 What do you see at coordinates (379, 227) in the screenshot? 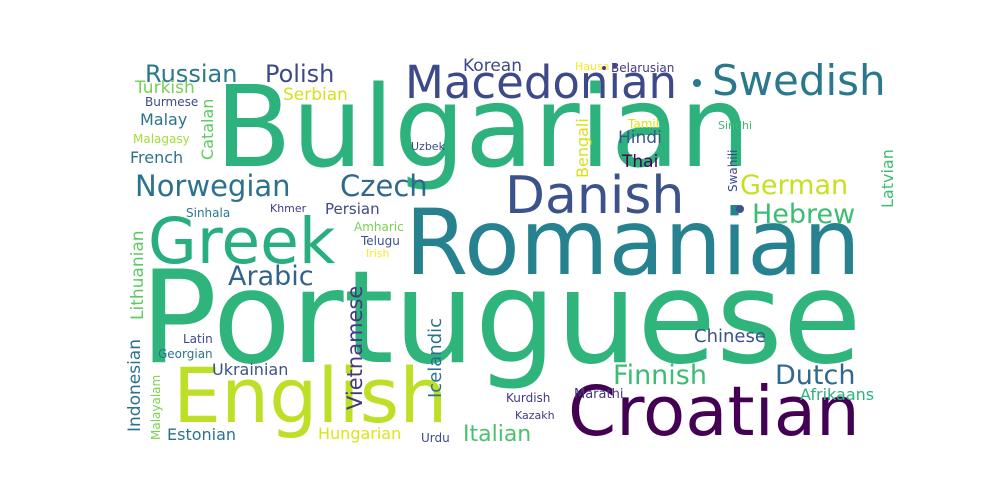
I see `word-amharic: Amharic` at bounding box center [379, 227].